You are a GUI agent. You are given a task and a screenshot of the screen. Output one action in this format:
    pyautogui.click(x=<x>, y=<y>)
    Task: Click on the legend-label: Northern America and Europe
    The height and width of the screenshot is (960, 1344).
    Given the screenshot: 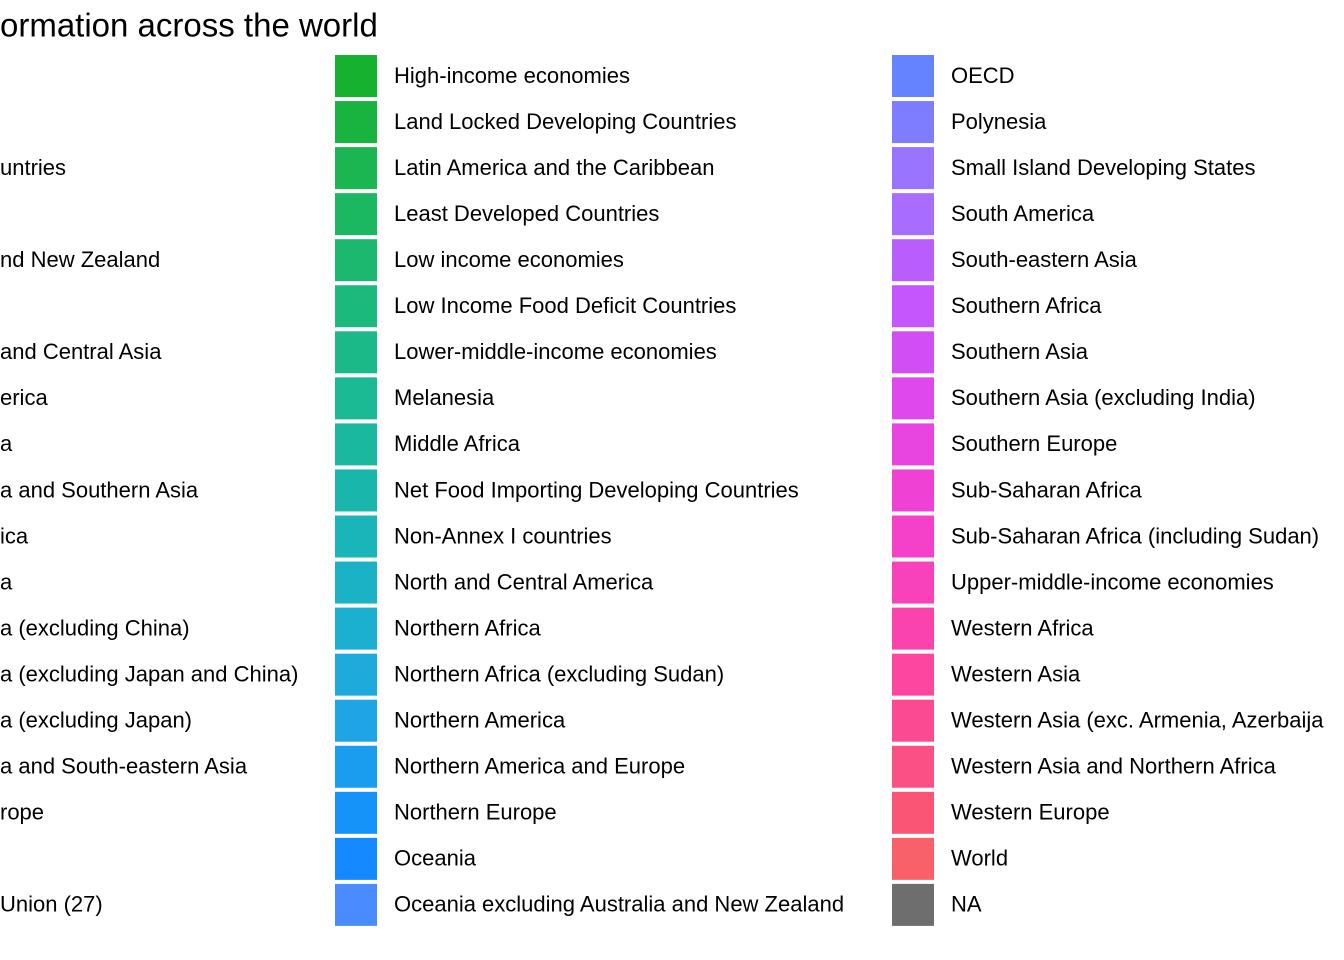 What is the action you would take?
    pyautogui.click(x=539, y=766)
    